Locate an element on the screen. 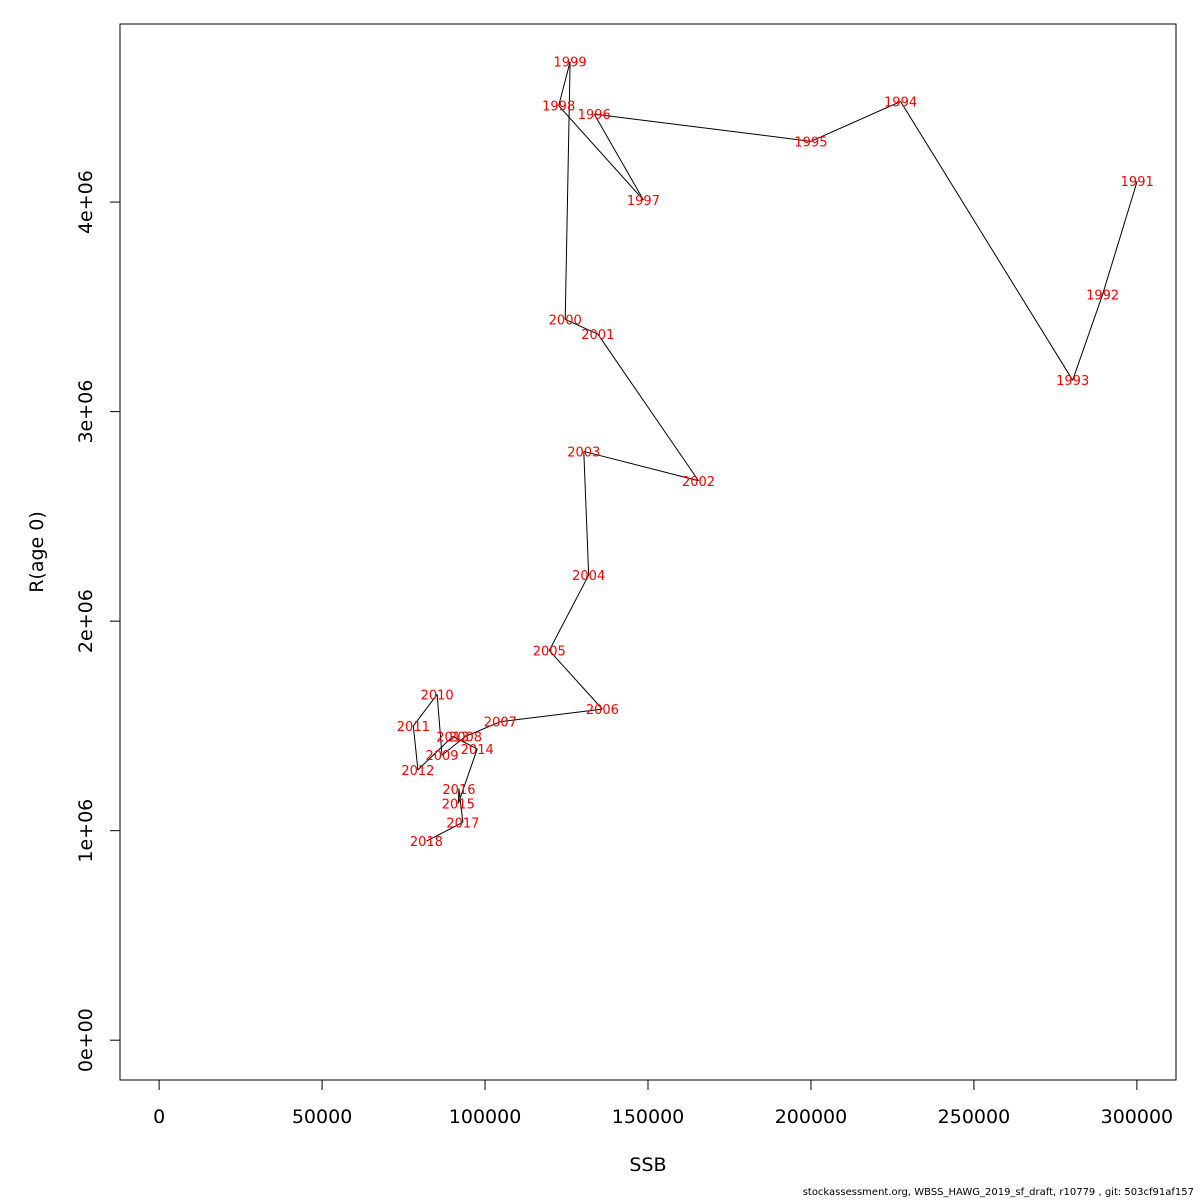 This screenshot has width=1200, height=1200. point-label-1999: 1999 is located at coordinates (570, 63).